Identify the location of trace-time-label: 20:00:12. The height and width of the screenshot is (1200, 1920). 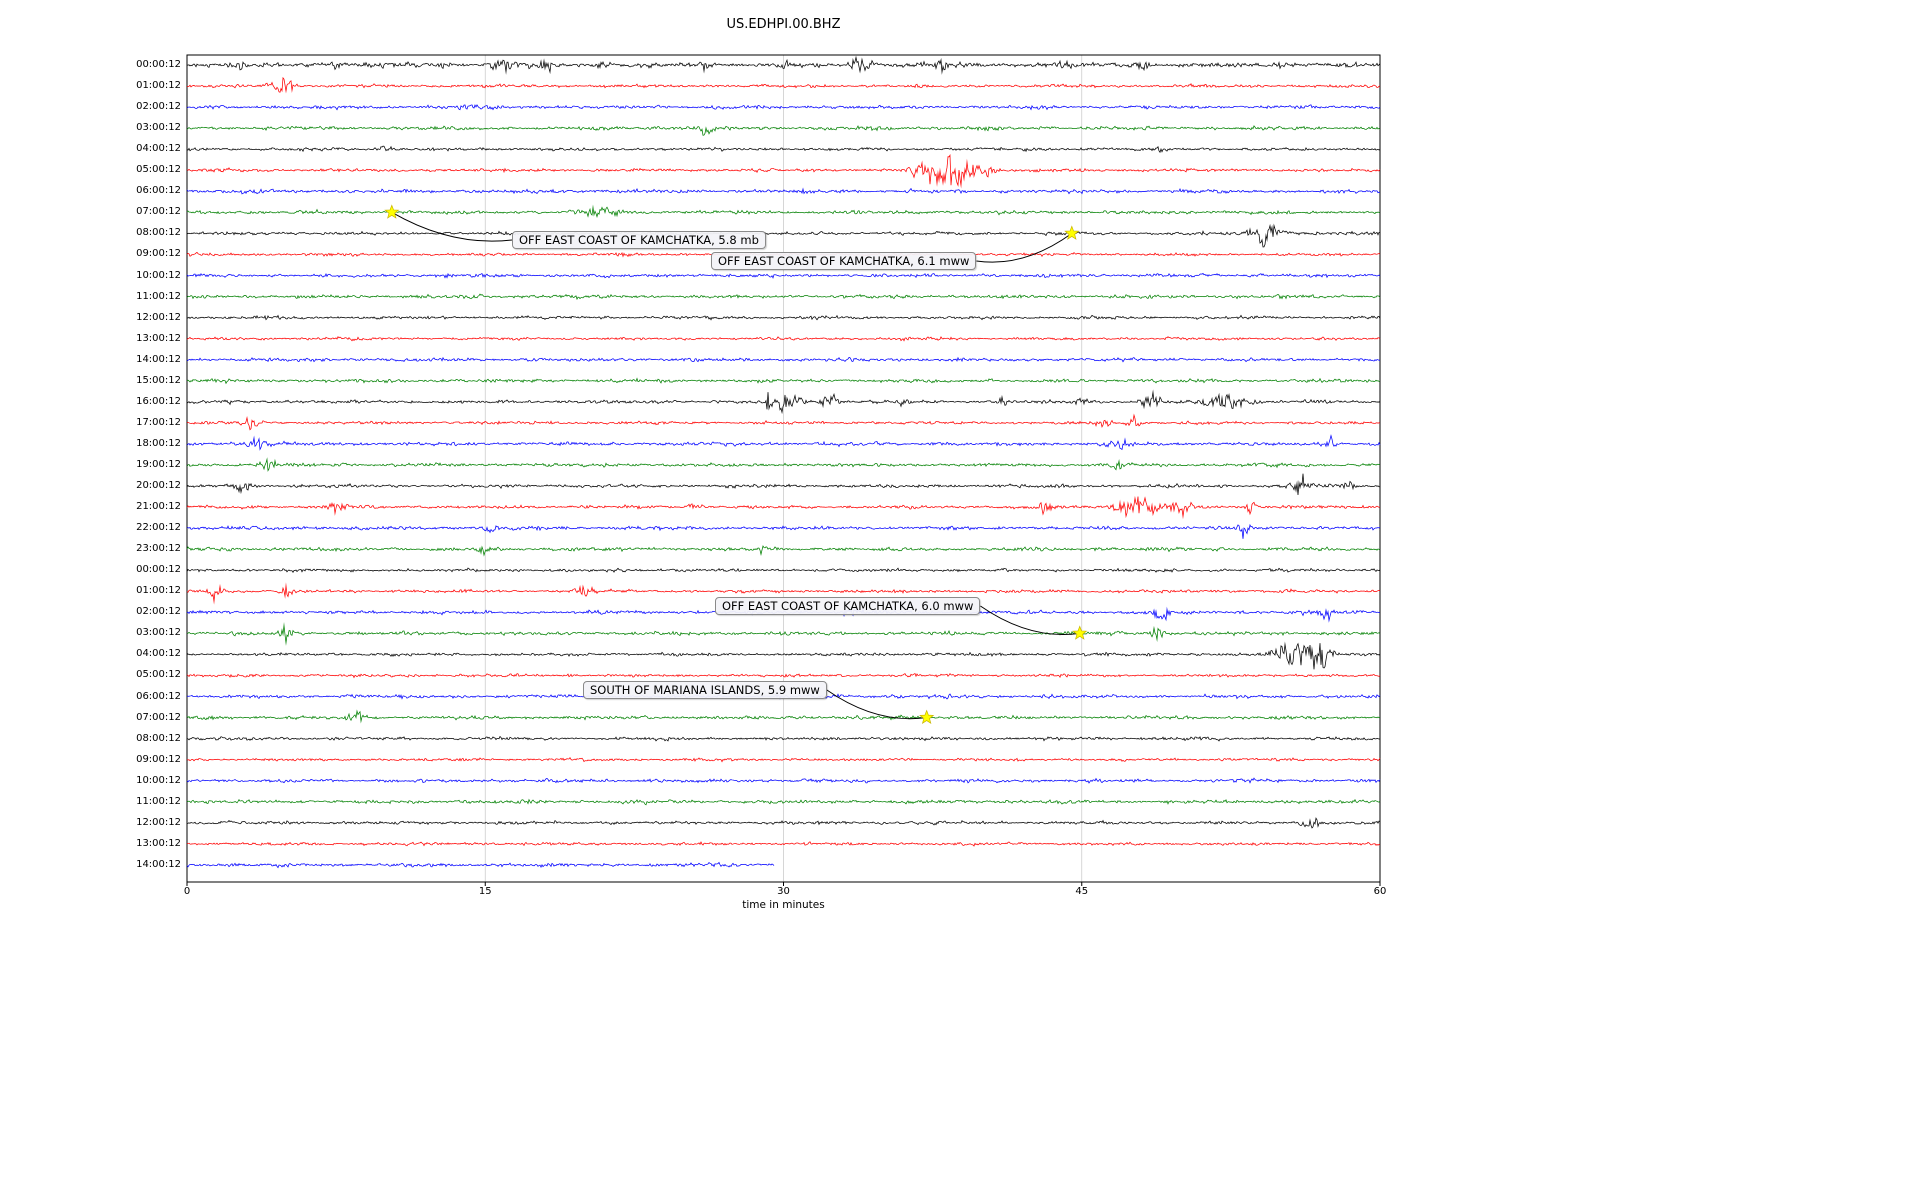
(158, 485).